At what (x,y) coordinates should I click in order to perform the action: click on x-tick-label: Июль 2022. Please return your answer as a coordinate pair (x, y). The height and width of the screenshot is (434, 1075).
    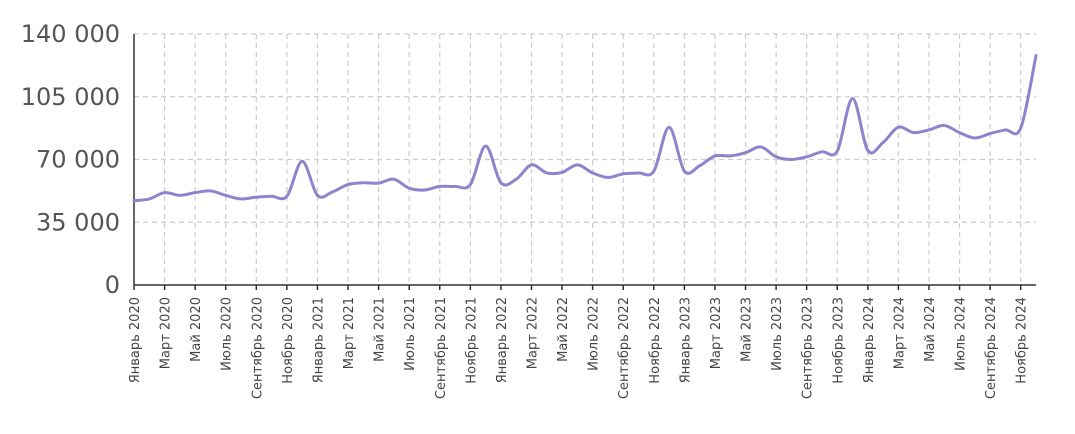
    Looking at the image, I should click on (594, 334).